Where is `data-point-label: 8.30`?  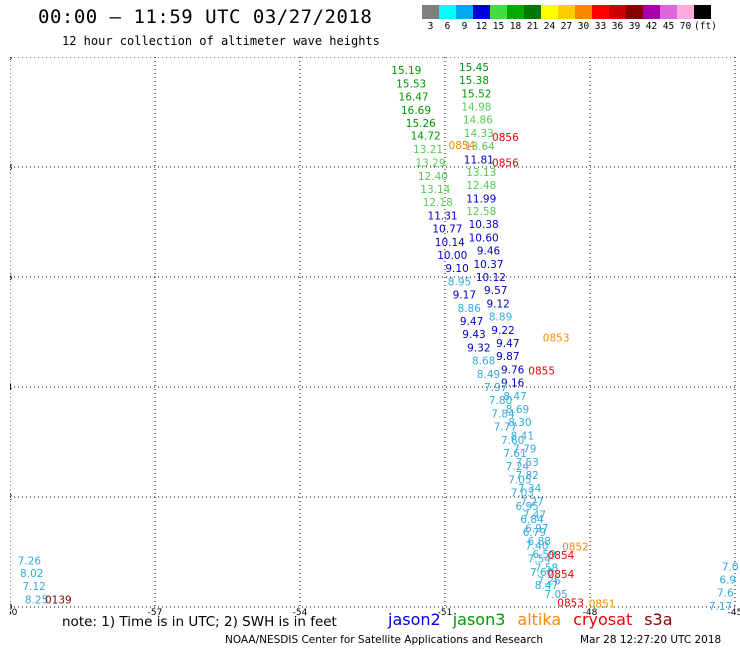 data-point-label: 8.30 is located at coordinates (519, 423).